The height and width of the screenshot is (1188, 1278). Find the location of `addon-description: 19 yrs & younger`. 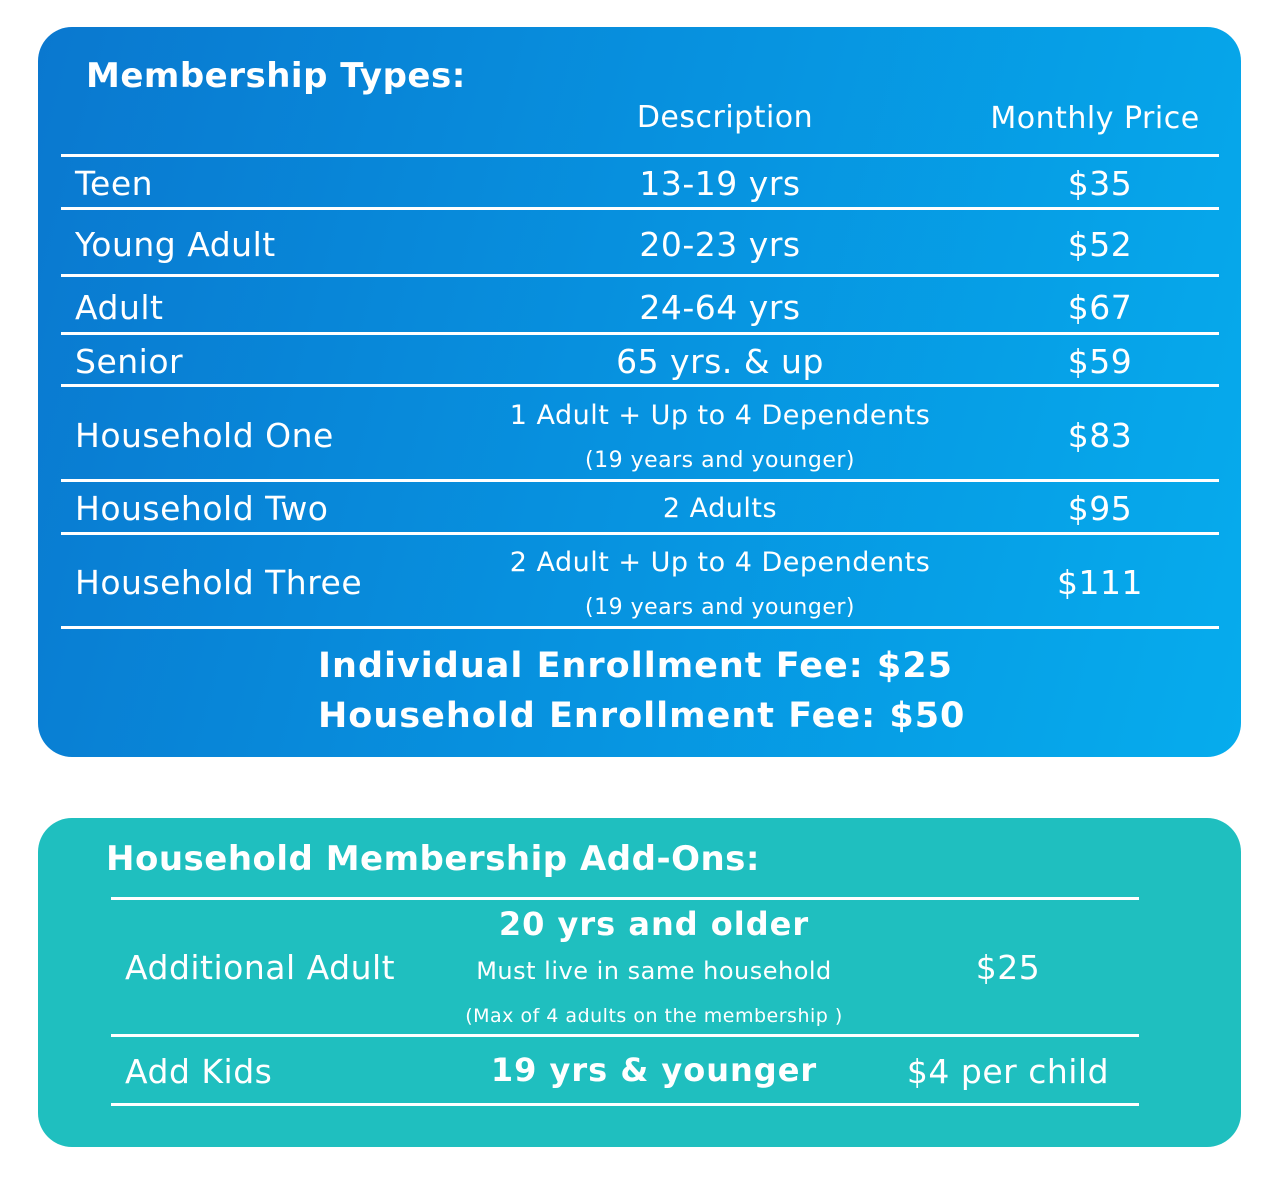

addon-description: 19 yrs & younger is located at coordinates (654, 1070).